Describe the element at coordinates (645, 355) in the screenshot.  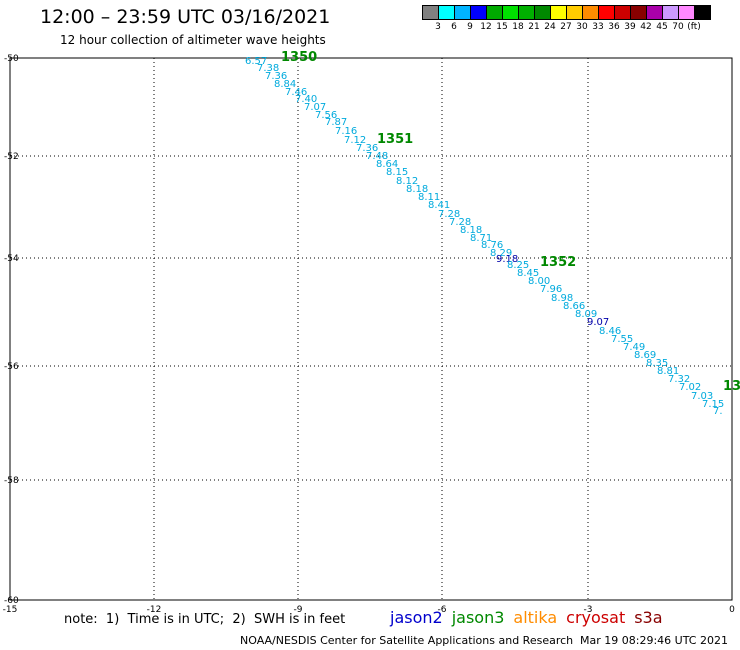
I see `swh-value-label: 8.69` at that location.